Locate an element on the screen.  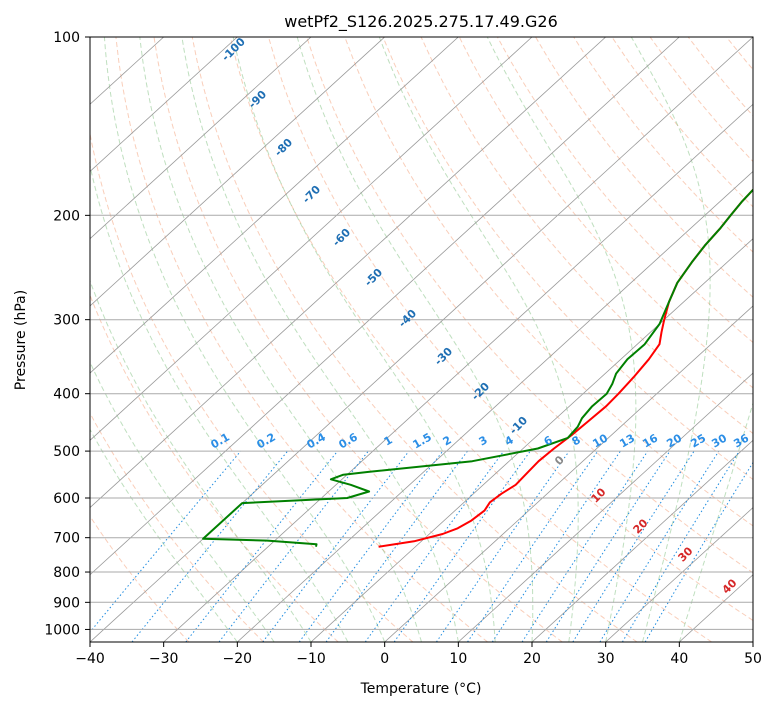
y-axis-label: Pressure (hPa) is located at coordinates (21, 340).